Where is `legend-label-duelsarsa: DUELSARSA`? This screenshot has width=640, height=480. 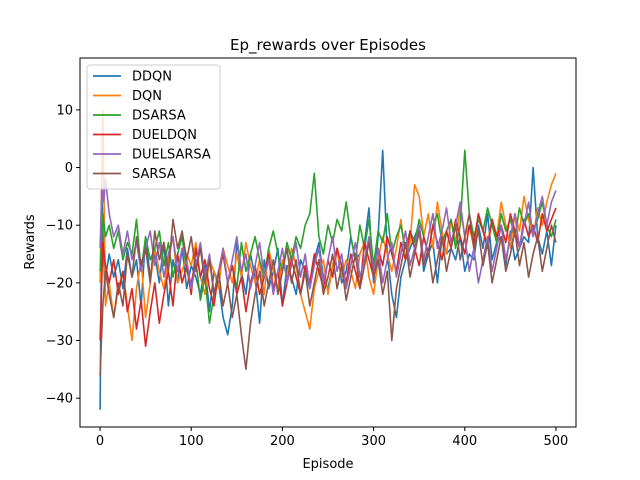
legend-label-duelsarsa: DUELSARSA is located at coordinates (171, 155).